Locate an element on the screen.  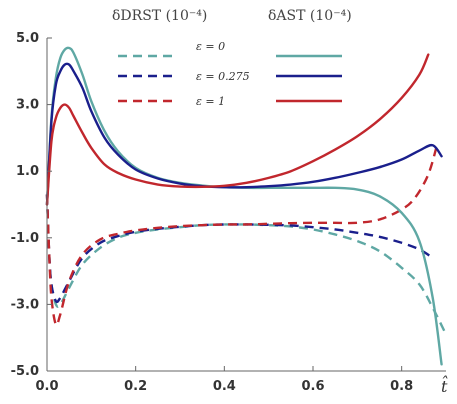
x-axis-label: t̂ is located at coordinates (444, 386).